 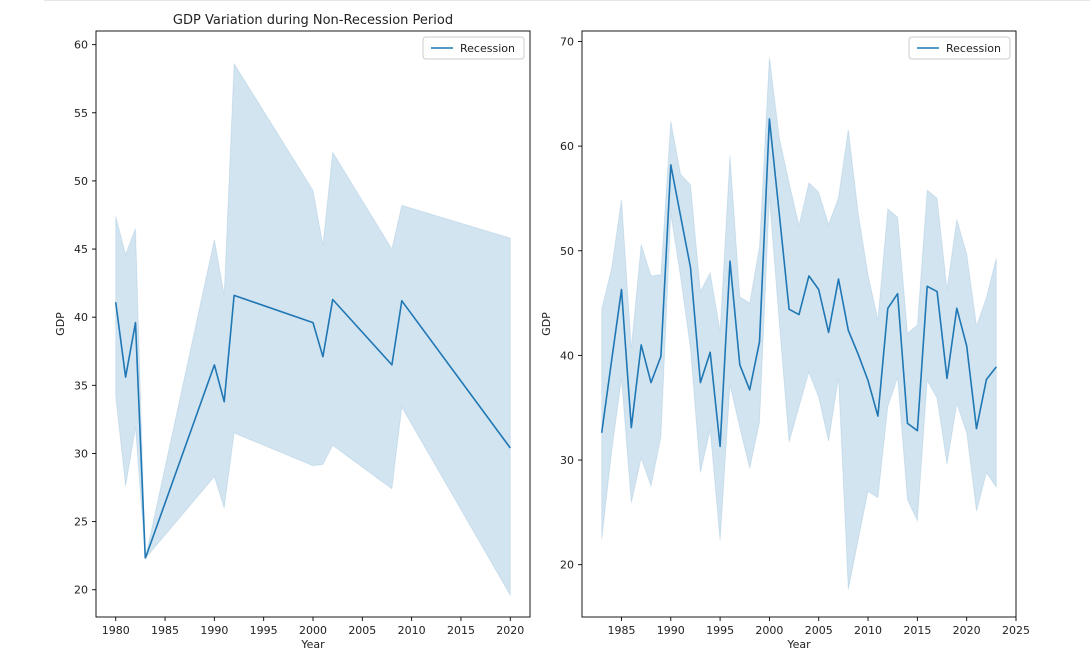 I want to click on chart-2-y-tick-label: 70, so click(x=567, y=41).